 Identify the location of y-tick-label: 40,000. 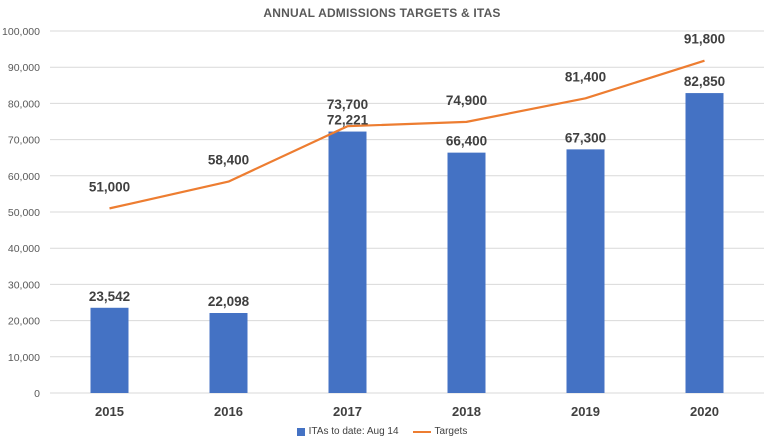
(24, 249).